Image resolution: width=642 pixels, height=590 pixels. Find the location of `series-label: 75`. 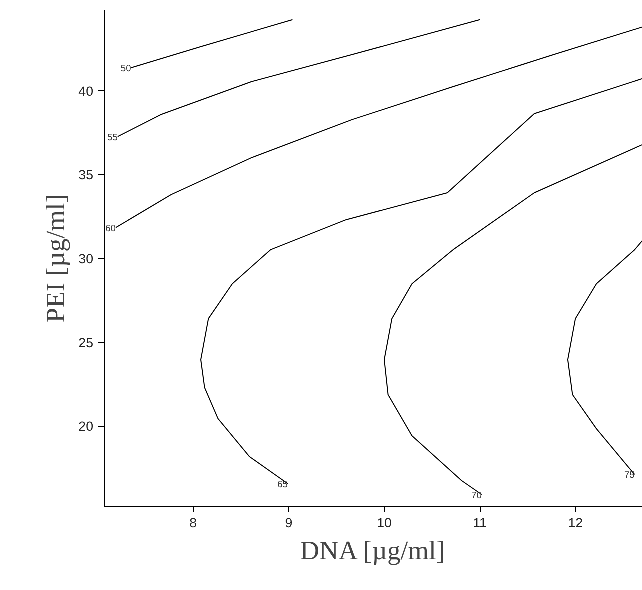

series-label: 75 is located at coordinates (629, 475).